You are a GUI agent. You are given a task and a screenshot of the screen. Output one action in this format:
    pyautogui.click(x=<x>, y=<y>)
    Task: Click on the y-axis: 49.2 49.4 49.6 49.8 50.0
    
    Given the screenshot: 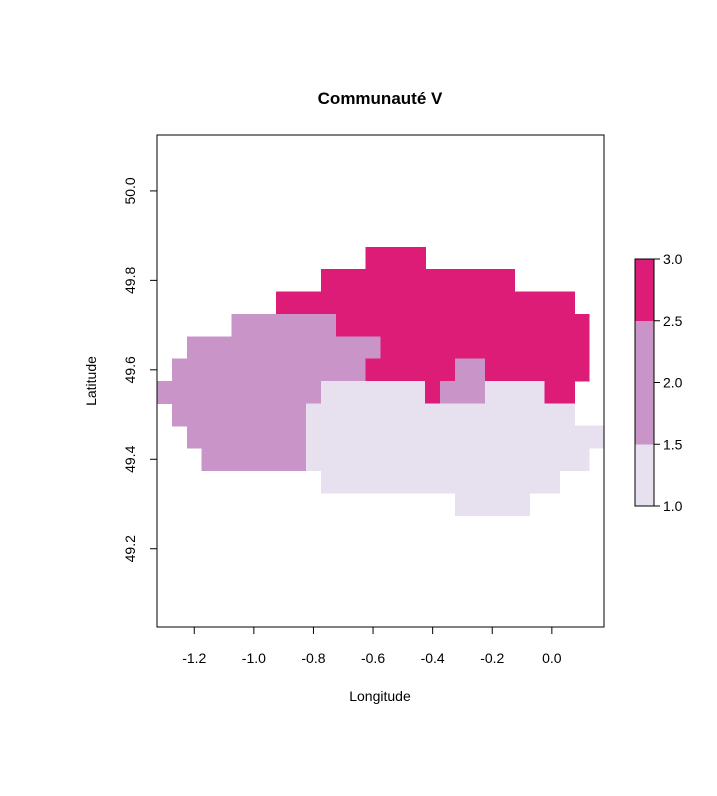 What is the action you would take?
    pyautogui.click(x=140, y=369)
    